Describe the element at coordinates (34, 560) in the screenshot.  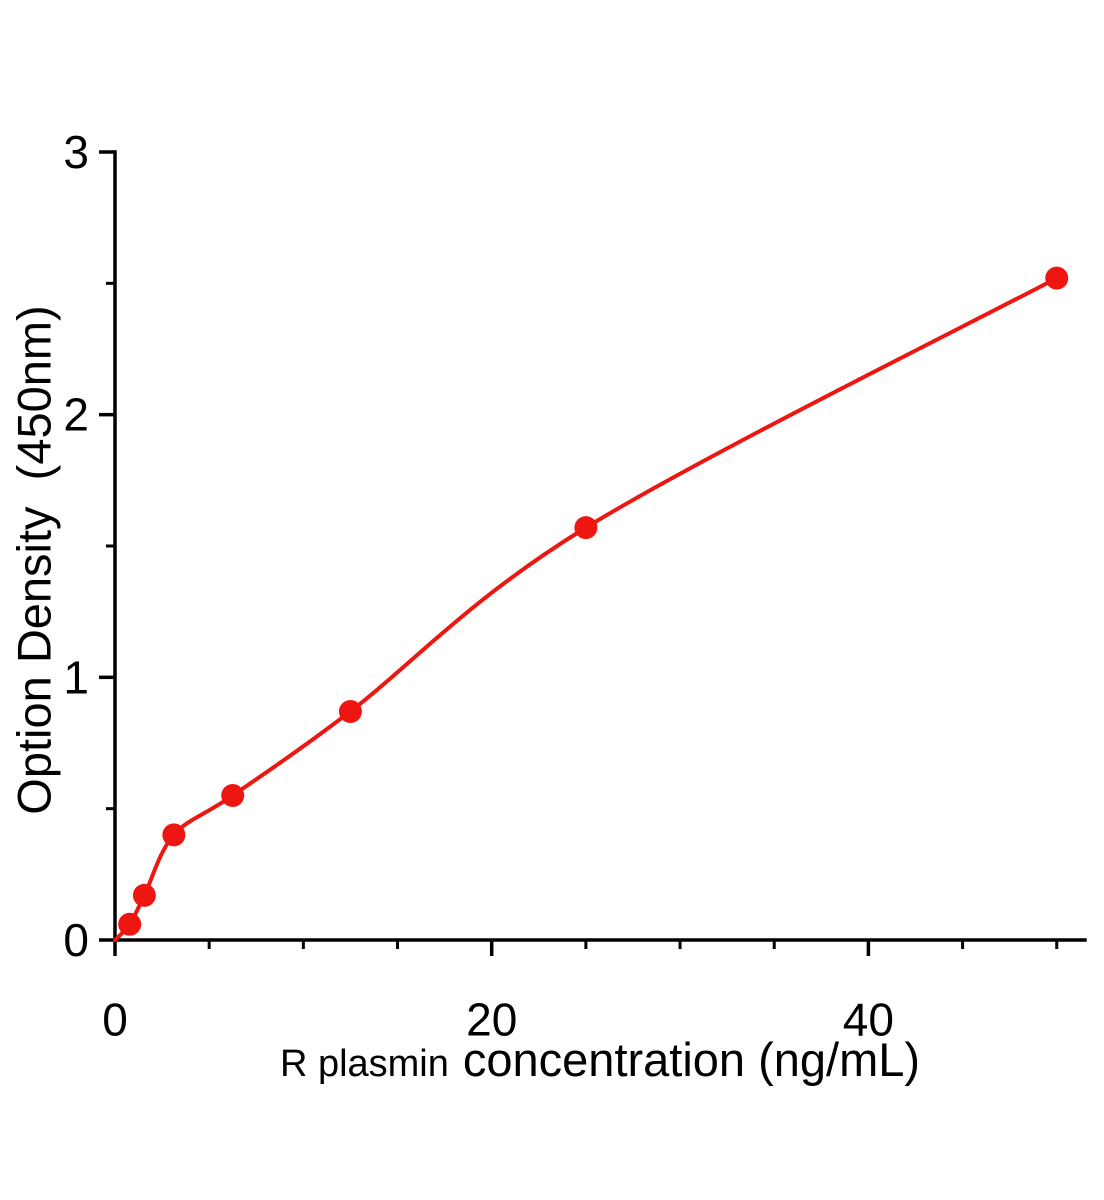
I see `y-axis-title: Option Density (450nm)` at that location.